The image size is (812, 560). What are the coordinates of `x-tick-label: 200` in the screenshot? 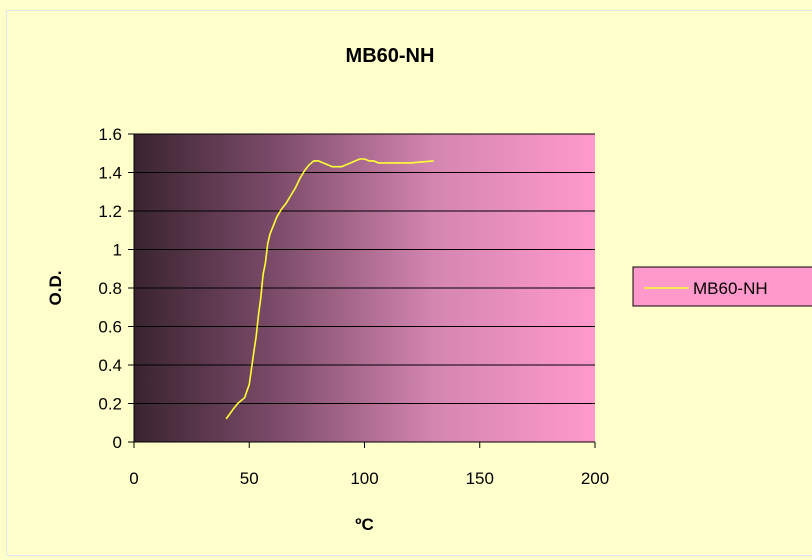 It's located at (595, 478).